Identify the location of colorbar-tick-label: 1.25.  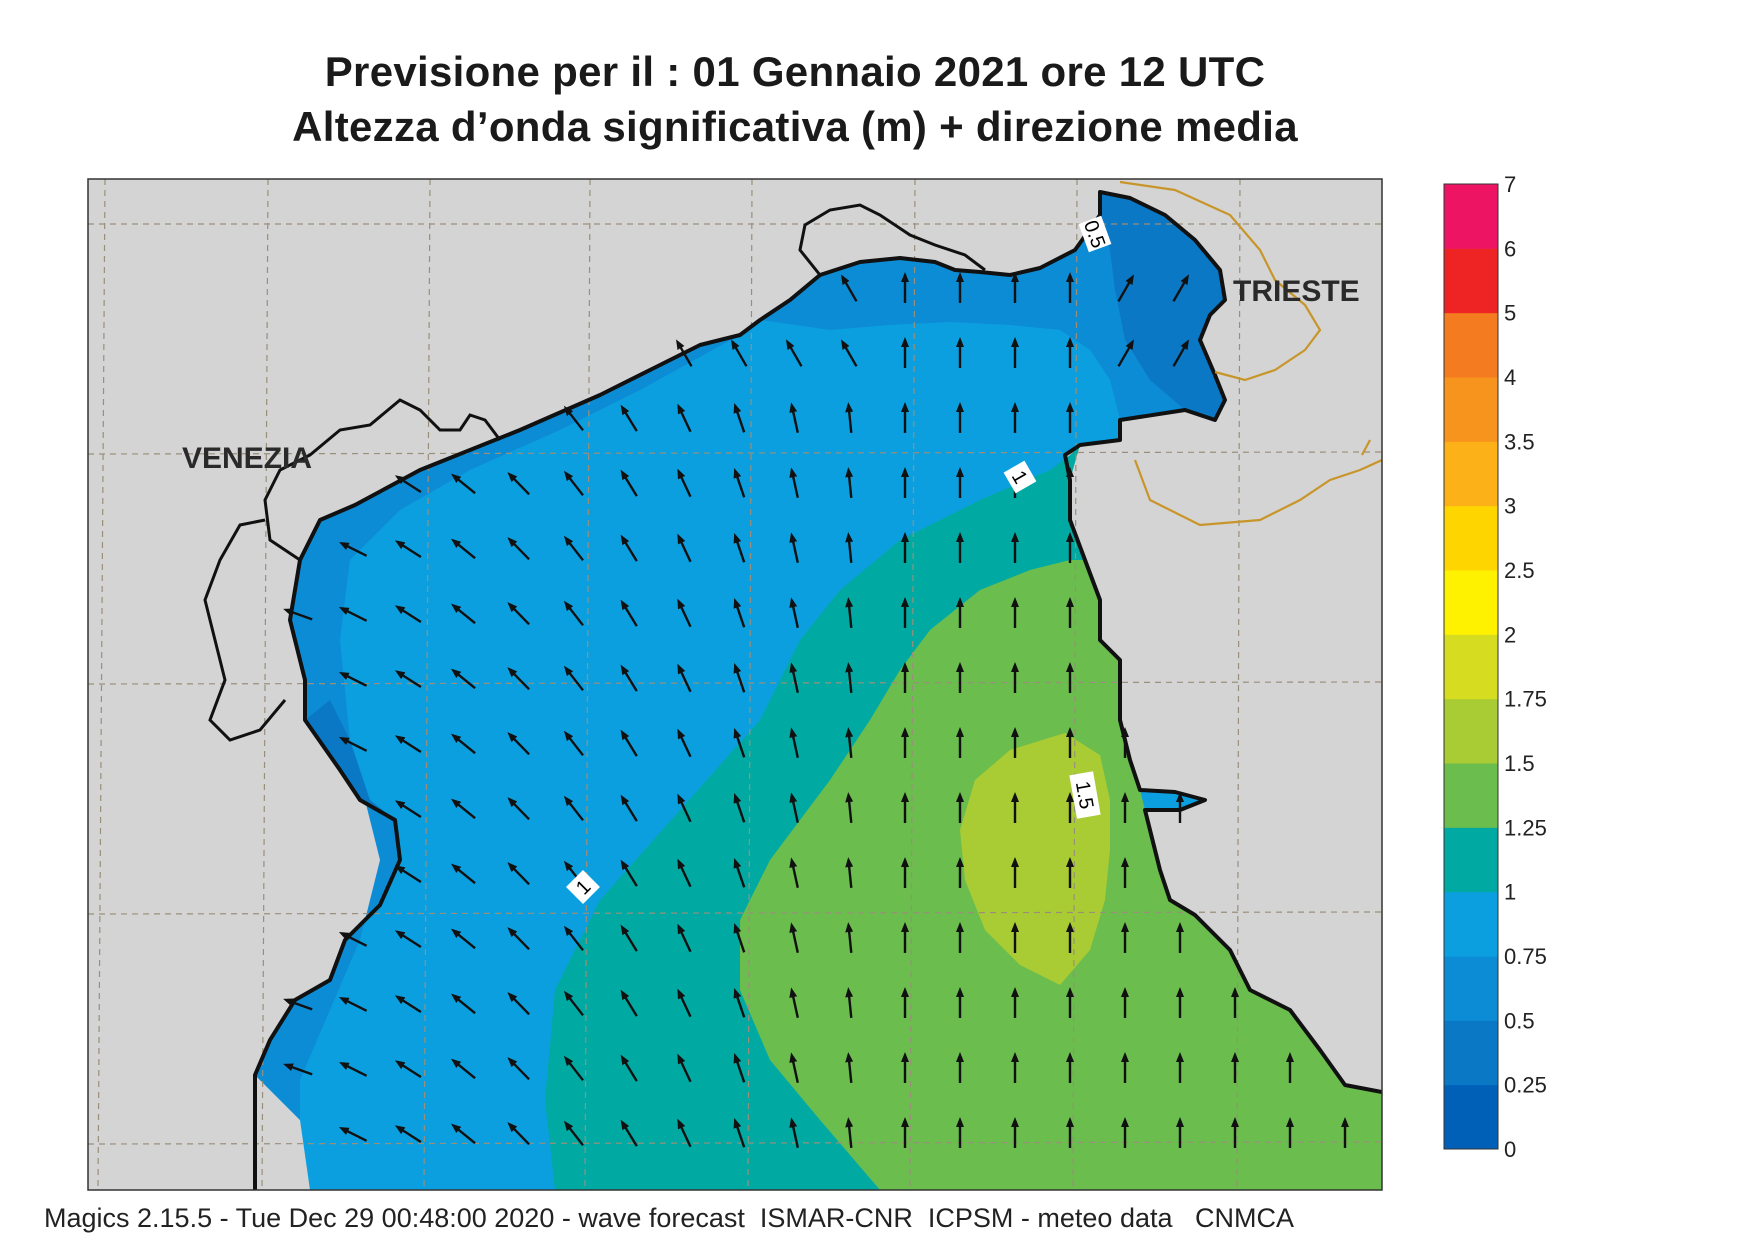
(1525, 827).